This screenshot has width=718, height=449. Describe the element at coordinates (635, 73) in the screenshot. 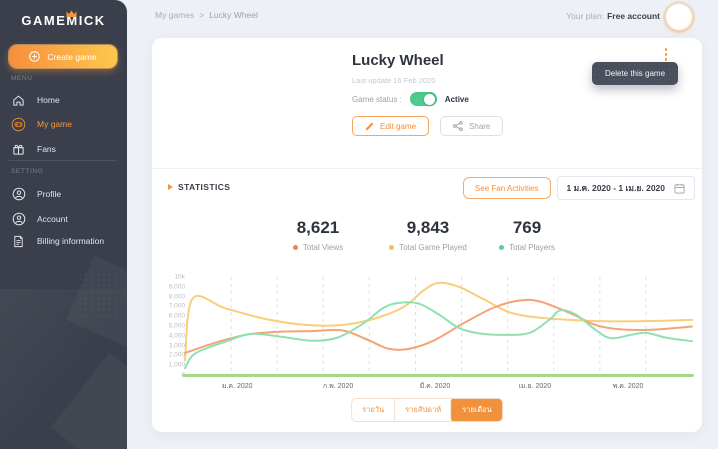

I see `delete-game-menu-item: Delete this game` at that location.